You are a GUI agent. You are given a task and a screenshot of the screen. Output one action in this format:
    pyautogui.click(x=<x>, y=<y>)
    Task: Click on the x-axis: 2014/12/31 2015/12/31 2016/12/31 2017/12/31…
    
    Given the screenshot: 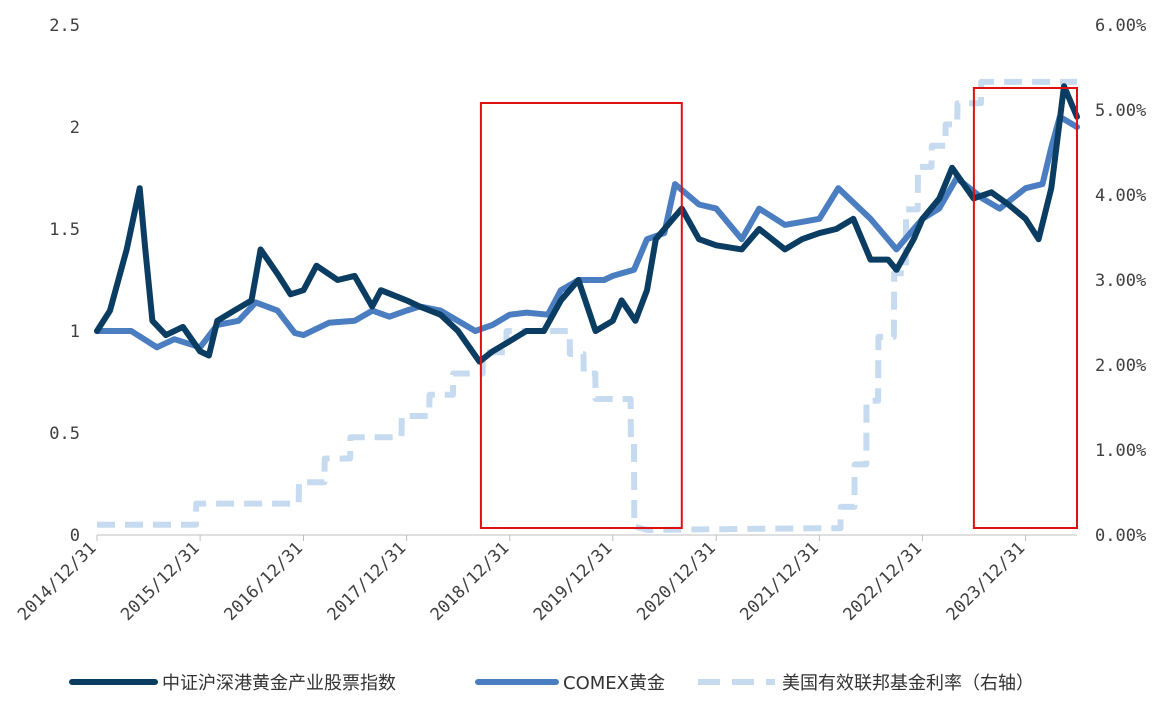 What is the action you would take?
    pyautogui.click(x=545, y=579)
    